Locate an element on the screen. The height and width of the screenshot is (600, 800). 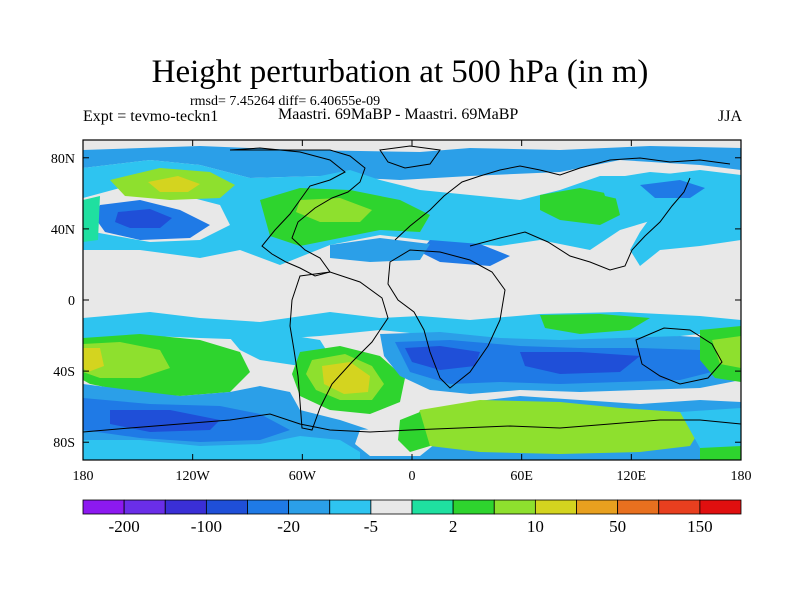
coastline-asia is located at coordinates (580, 224).